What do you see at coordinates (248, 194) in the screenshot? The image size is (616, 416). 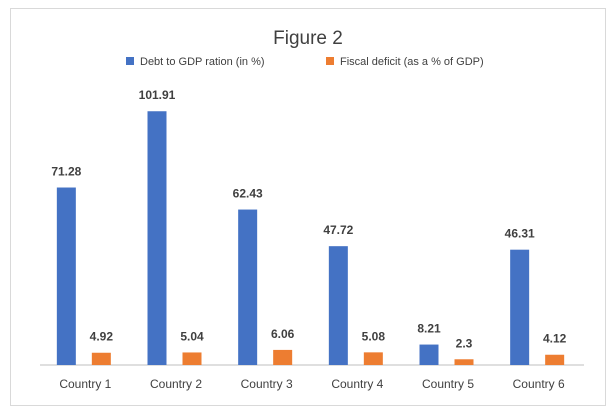 I see `data-label-debt-country-3: 62.43` at bounding box center [248, 194].